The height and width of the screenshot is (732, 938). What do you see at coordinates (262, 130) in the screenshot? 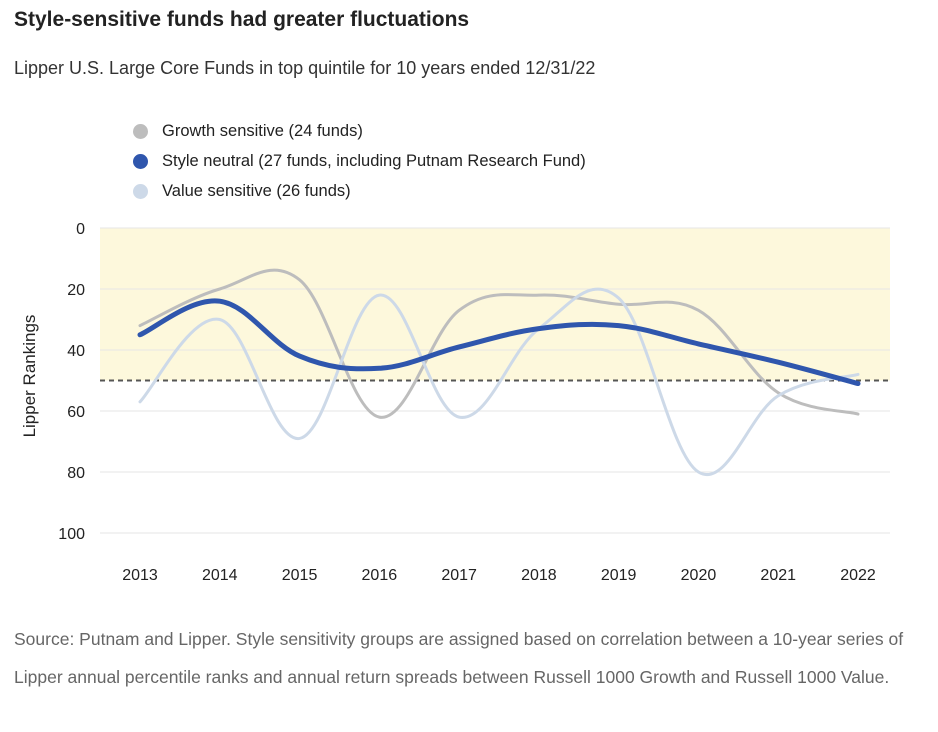
I see `legend-label-growth: Growth sensitive (24 funds)` at bounding box center [262, 130].